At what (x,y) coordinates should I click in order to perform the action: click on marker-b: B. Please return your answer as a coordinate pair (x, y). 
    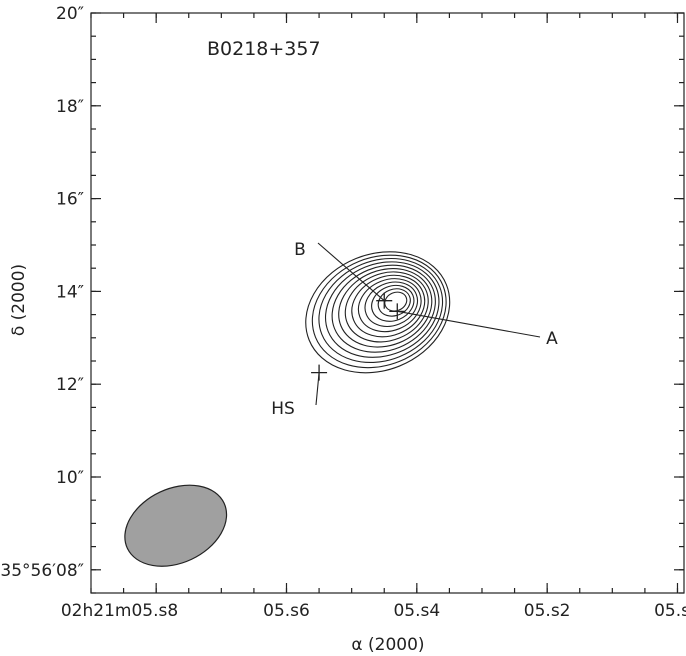
    Looking at the image, I should click on (343, 274).